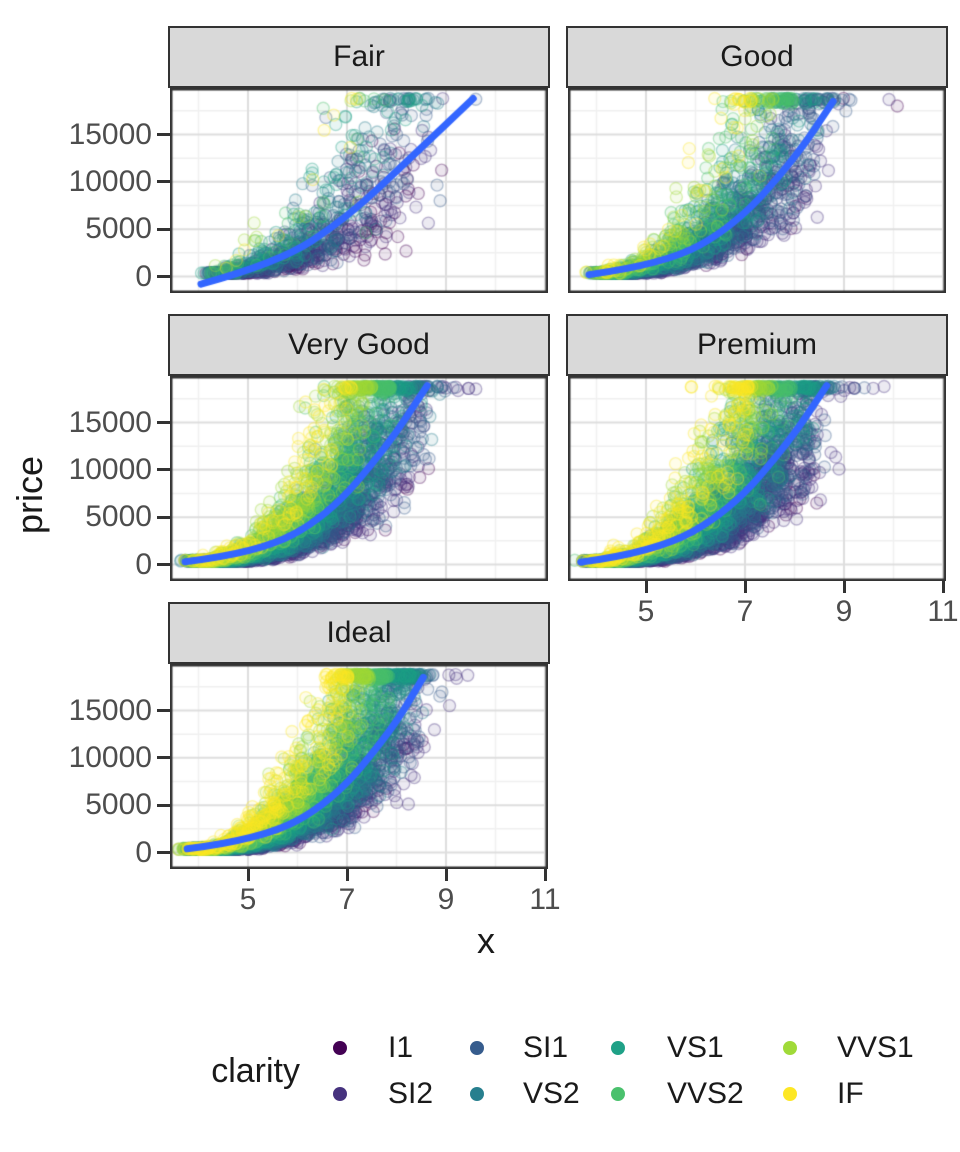 The image size is (960, 1152). I want to click on legend-label-vs2: VS2, so click(551, 1093).